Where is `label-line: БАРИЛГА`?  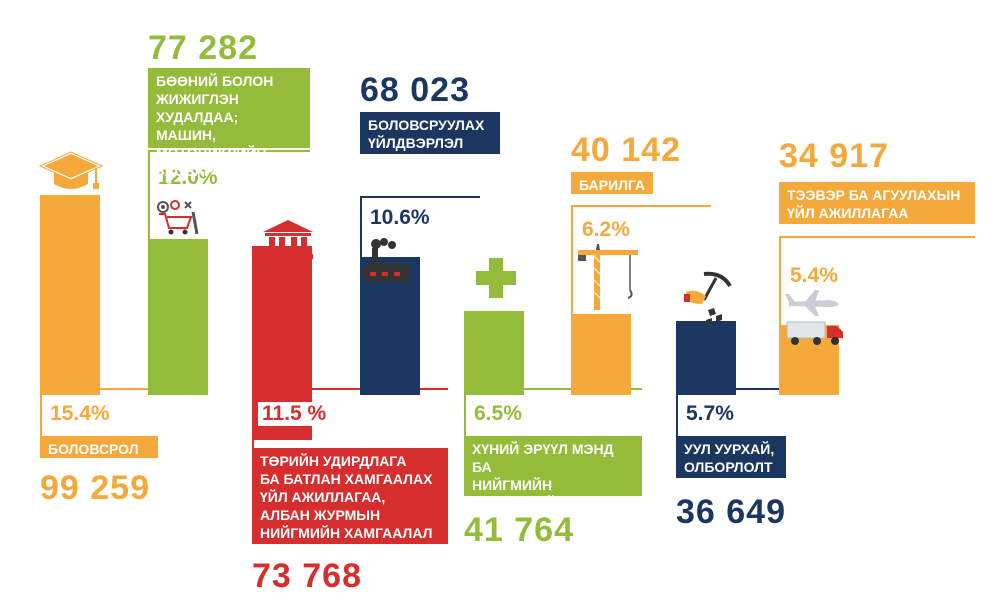 label-line: БАРИЛГА is located at coordinates (612, 185).